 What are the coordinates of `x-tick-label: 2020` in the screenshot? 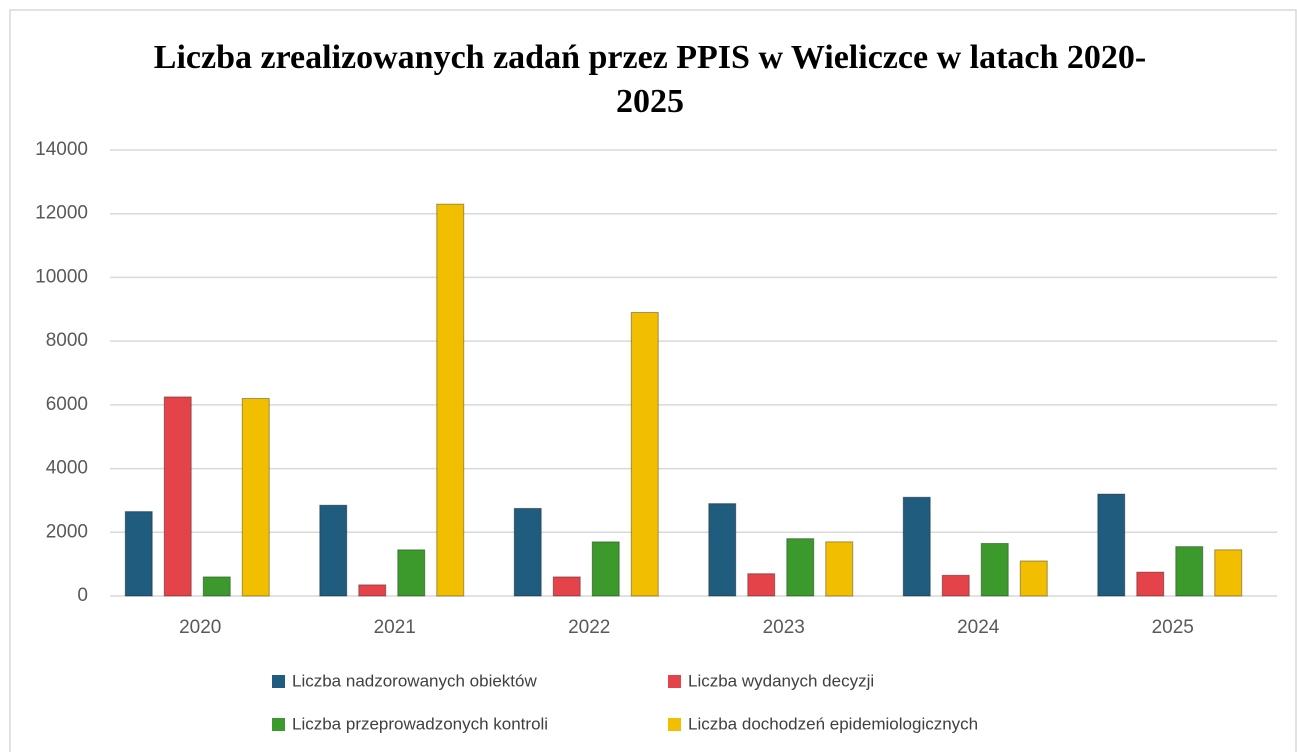 It's located at (200, 627).